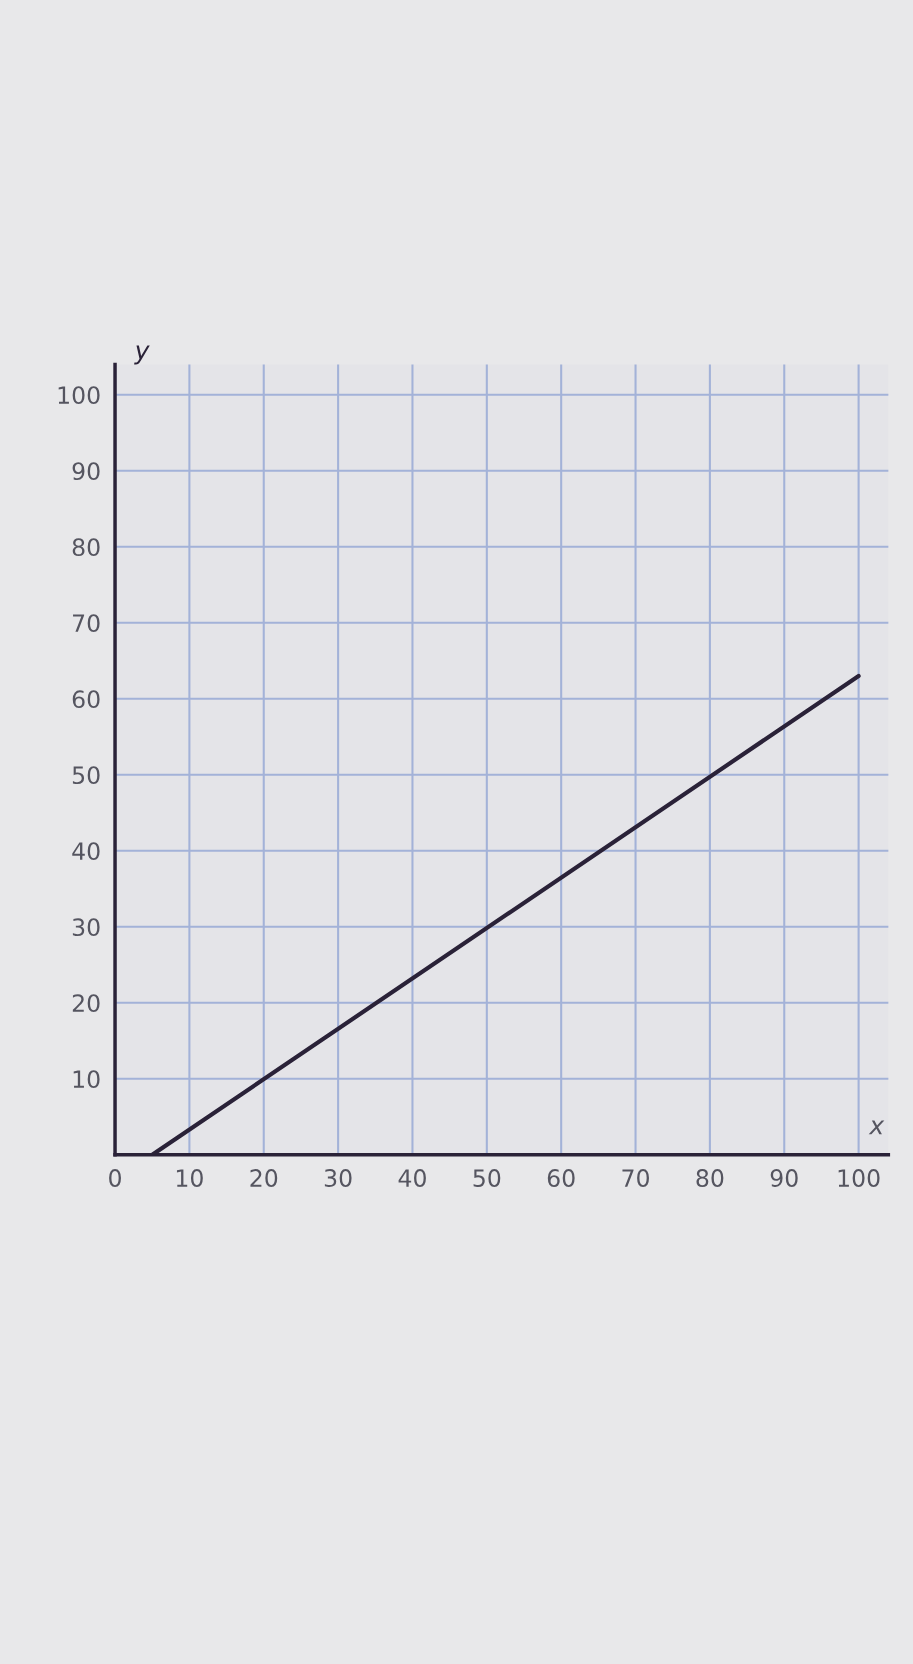 The width and height of the screenshot is (913, 1664). I want to click on y-tick-label: 40, so click(86, 851).